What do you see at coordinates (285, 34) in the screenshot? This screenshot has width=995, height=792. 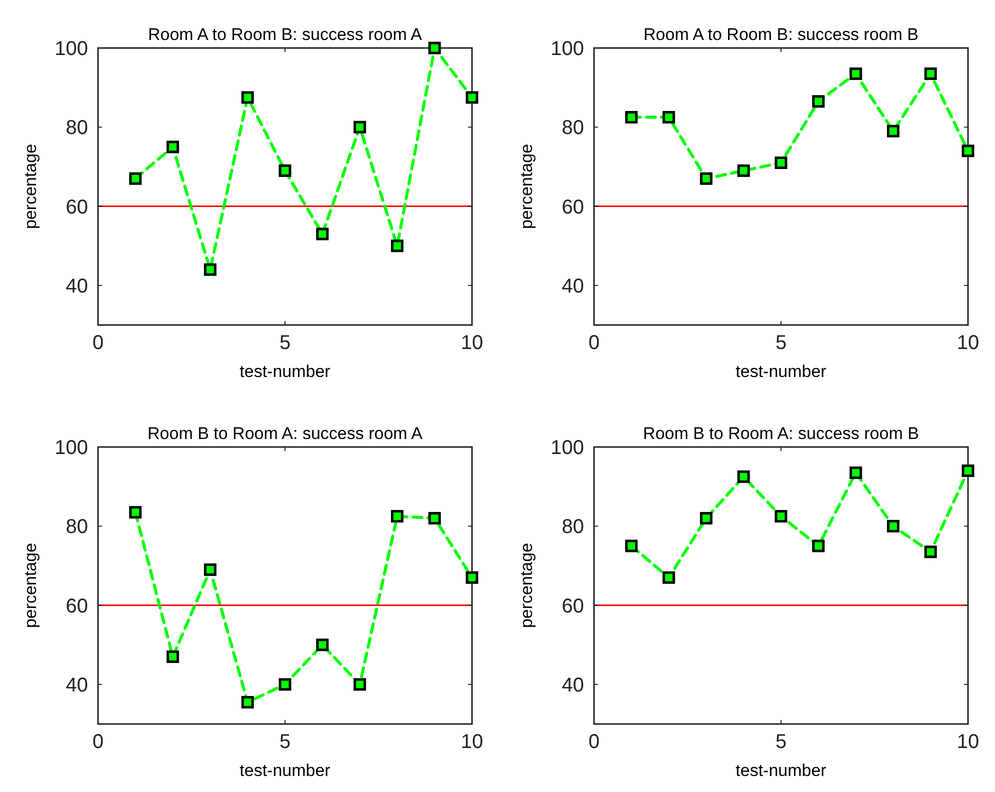 I see `chart-title: Room A to Room B: success room A` at bounding box center [285, 34].